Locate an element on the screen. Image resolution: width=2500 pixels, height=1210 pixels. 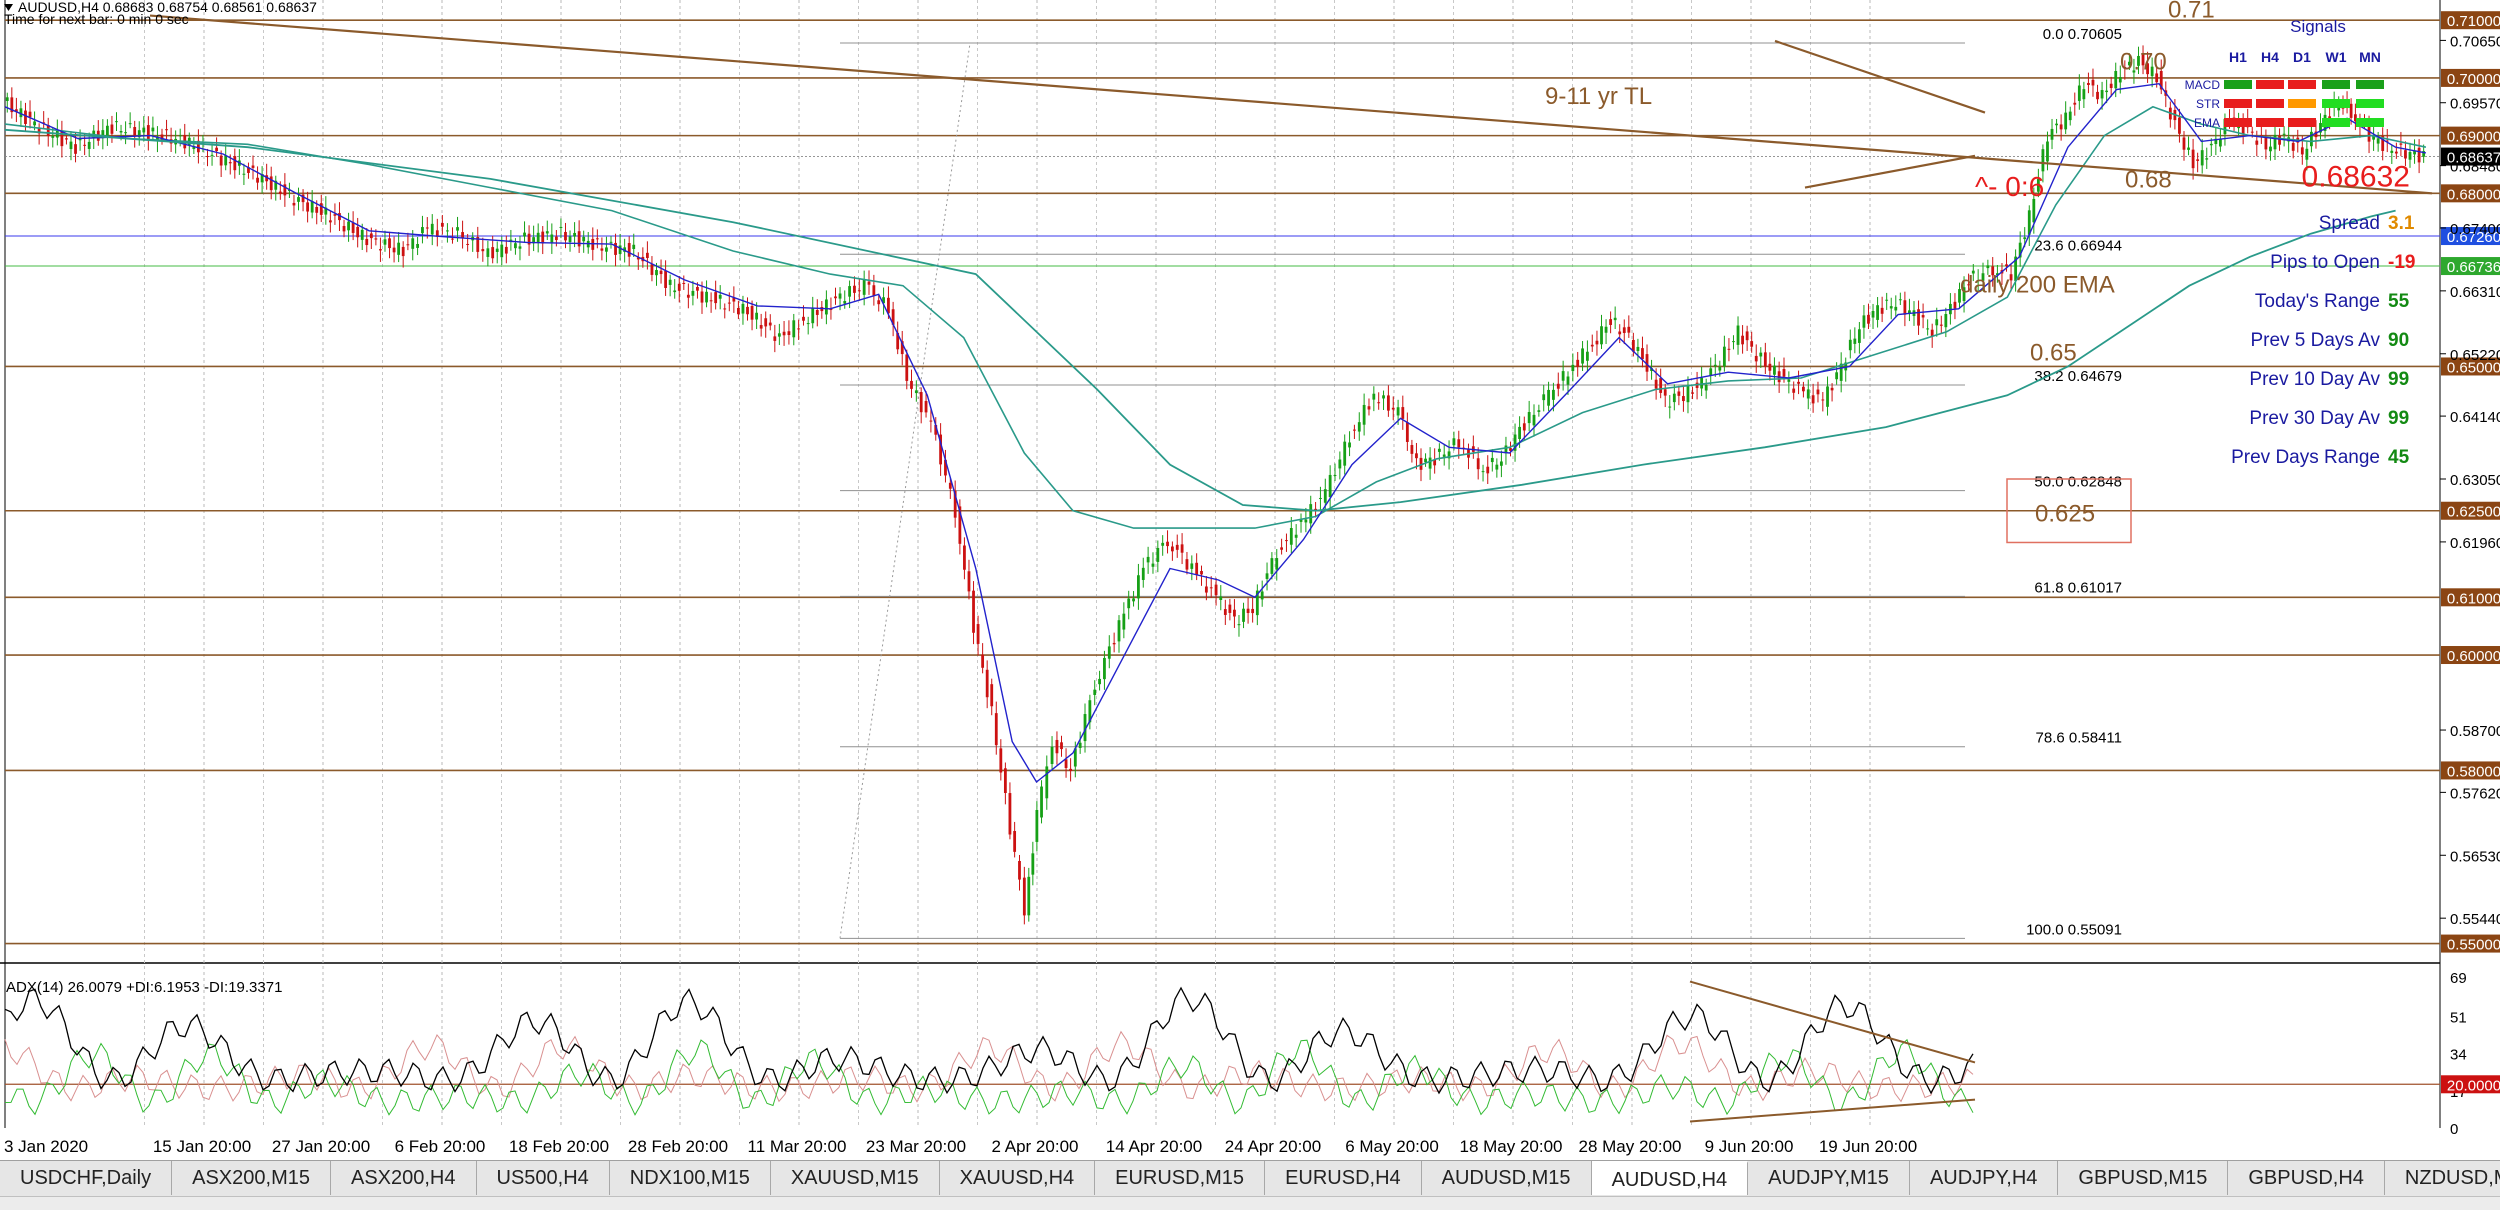
price-tick-label: 0.70650 is located at coordinates (2475, 41).